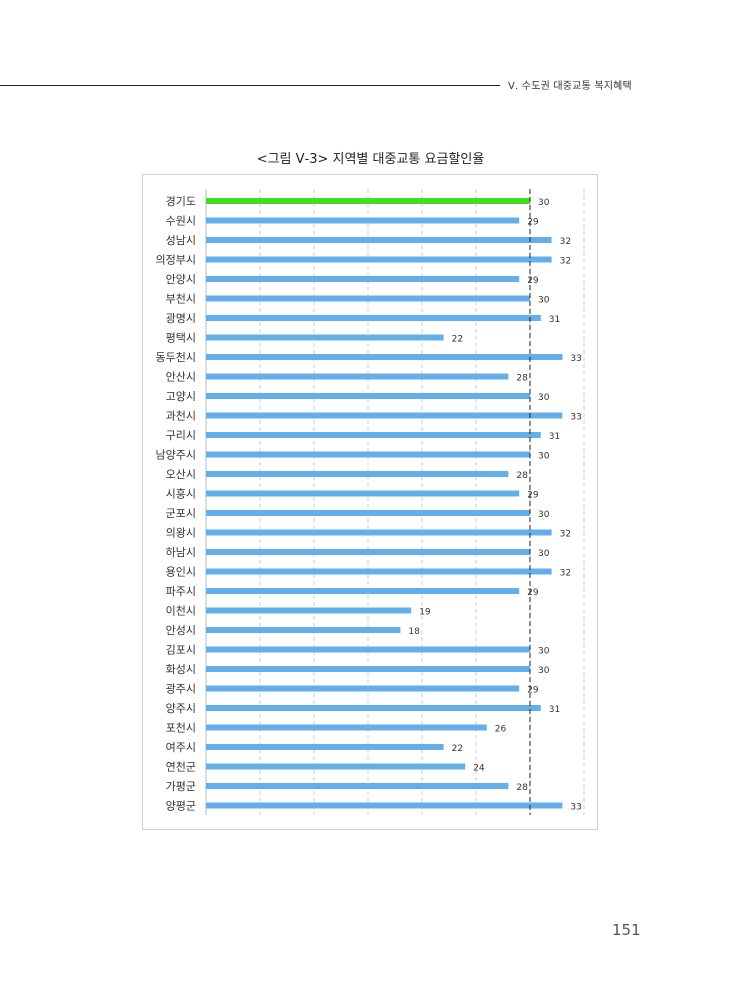 The width and height of the screenshot is (741, 1005). I want to click on category-label: 광주시, so click(181, 689).